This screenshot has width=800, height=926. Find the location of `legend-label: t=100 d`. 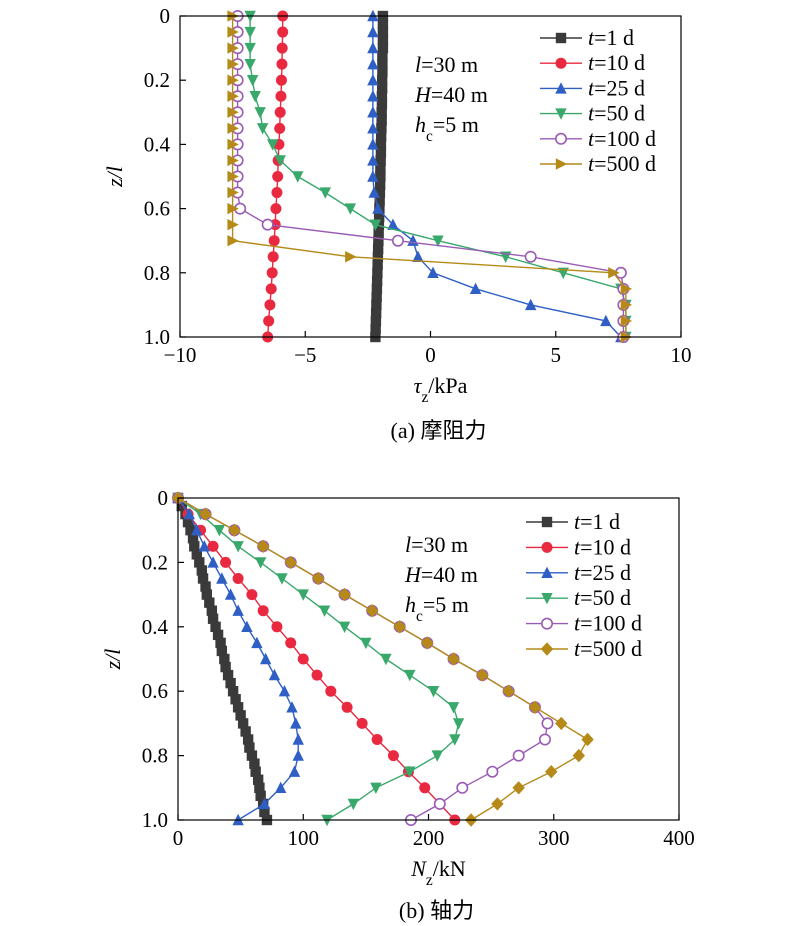

legend-label: t=100 d is located at coordinates (622, 138).